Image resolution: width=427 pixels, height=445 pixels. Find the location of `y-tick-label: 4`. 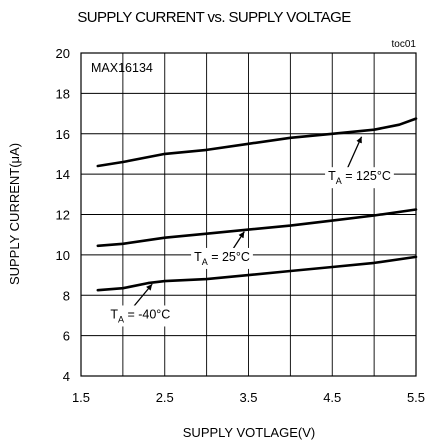

y-tick-label: 4 is located at coordinates (66, 376).